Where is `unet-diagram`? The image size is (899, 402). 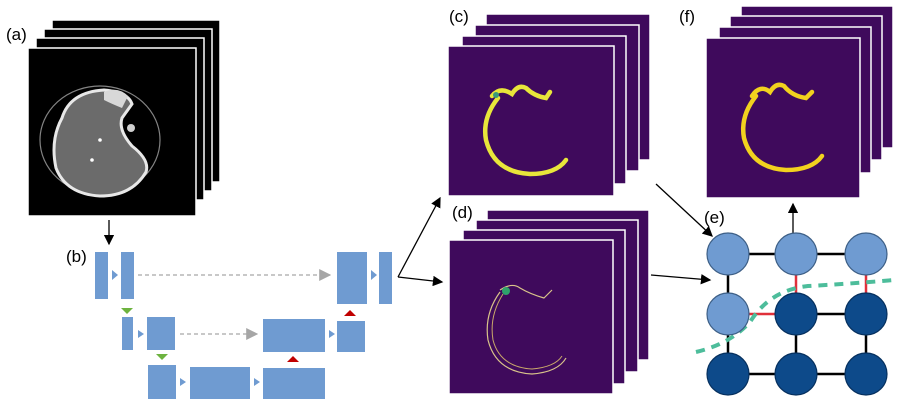 unet-diagram is located at coordinates (243, 325).